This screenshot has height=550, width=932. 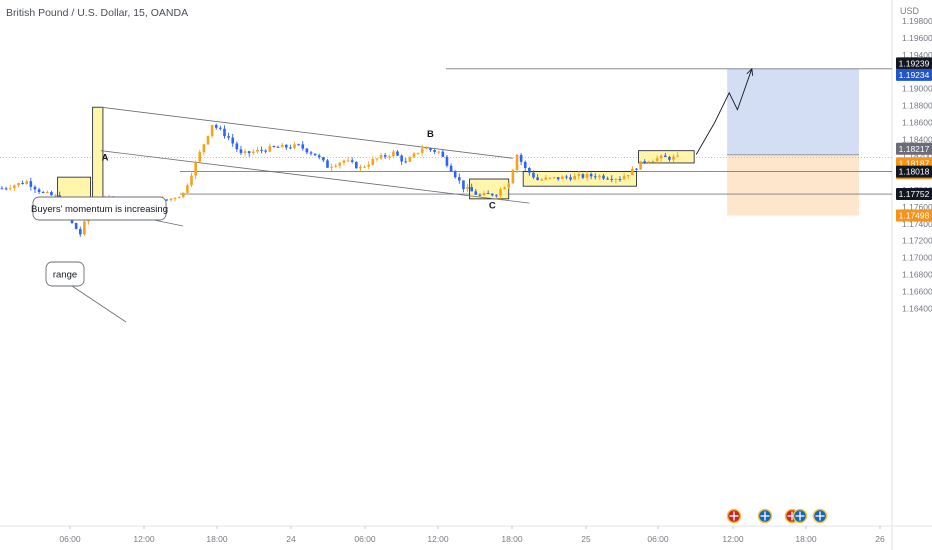 What do you see at coordinates (734, 516) in the screenshot?
I see `event-flag-uk-icon` at bounding box center [734, 516].